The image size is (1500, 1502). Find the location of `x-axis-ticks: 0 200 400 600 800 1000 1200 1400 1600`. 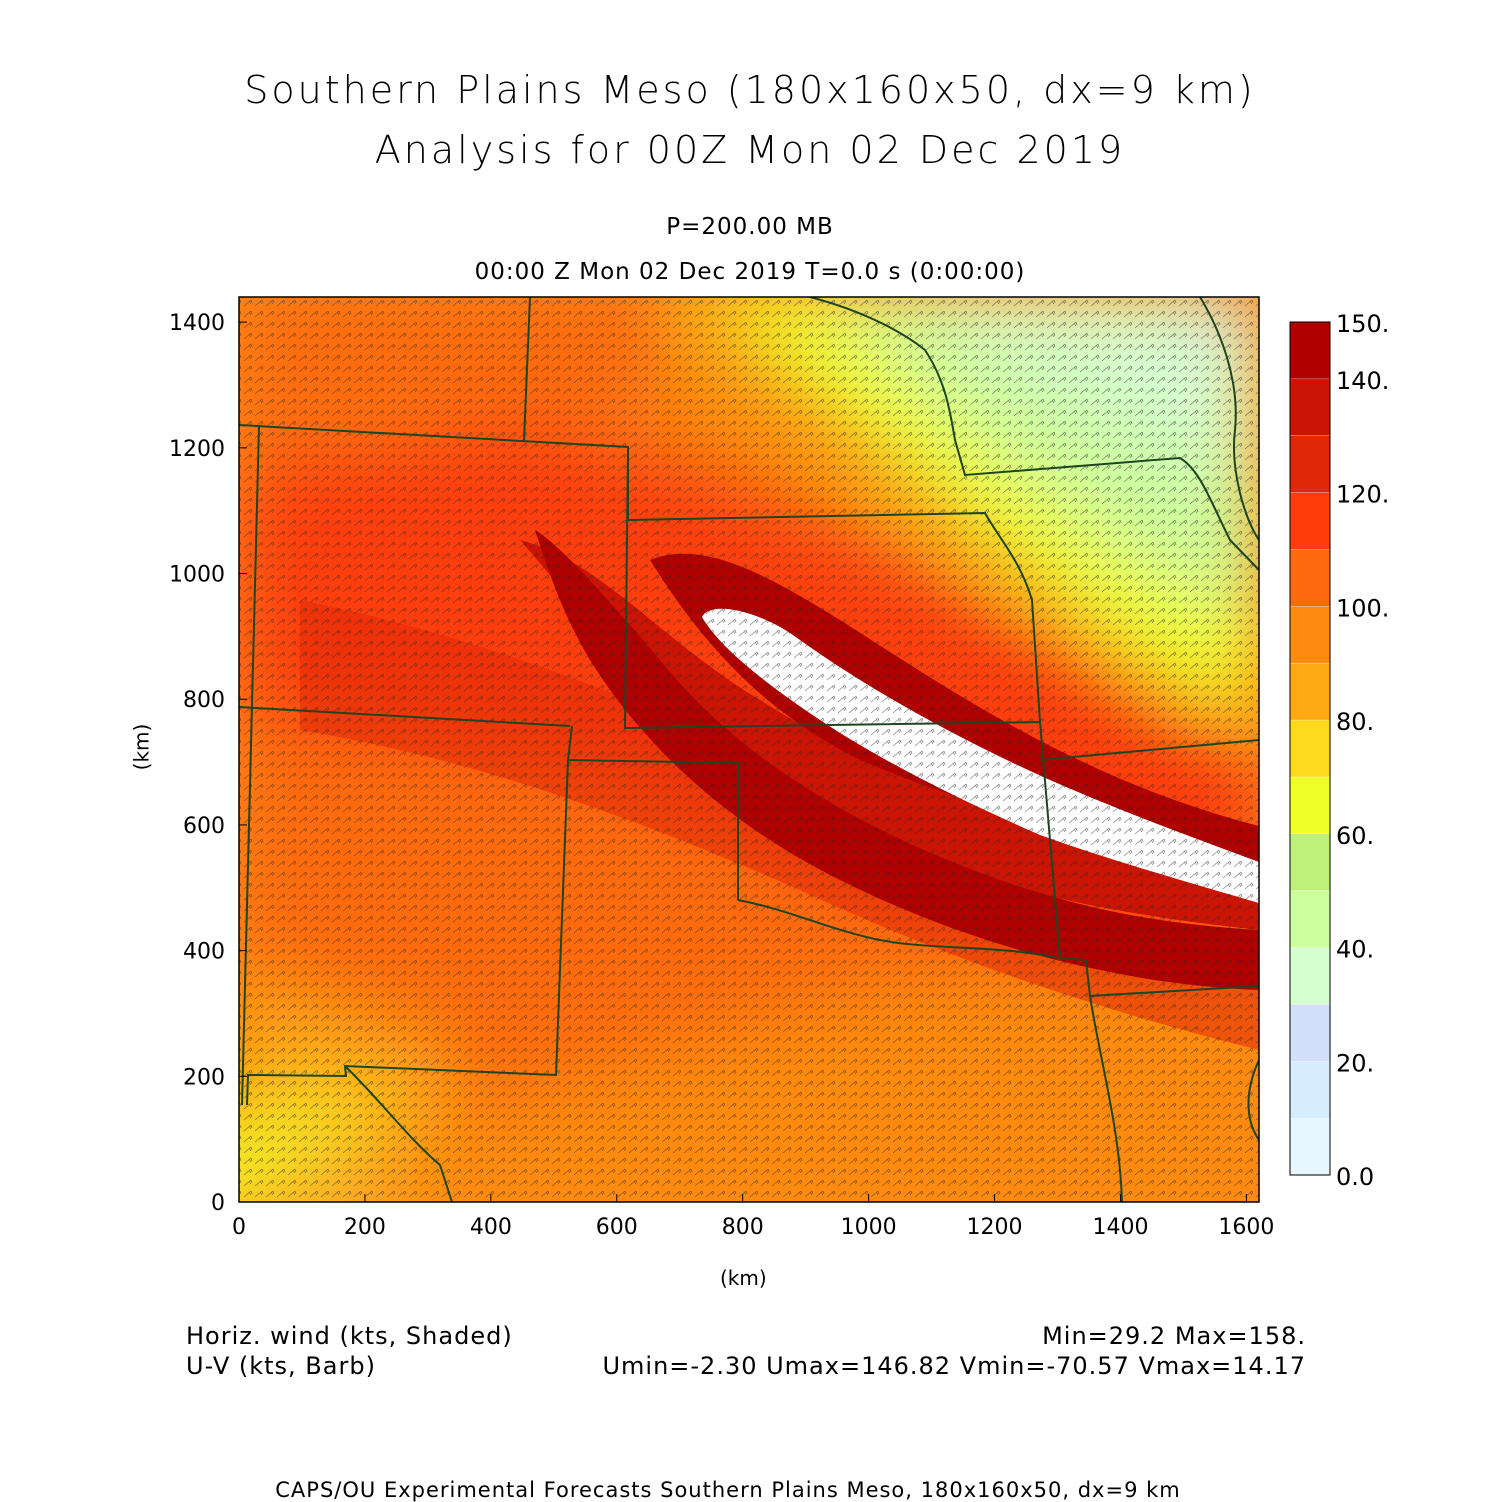

x-axis-ticks: 0 200 400 600 800 1000 1200 1400 1600 is located at coordinates (753, 1217).